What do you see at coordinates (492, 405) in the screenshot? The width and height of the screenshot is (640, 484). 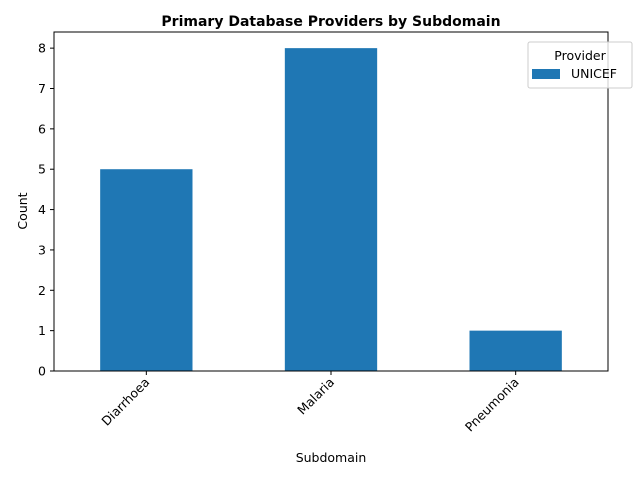 I see `x-tick-label-pneumonia: Pneumonia` at bounding box center [492, 405].